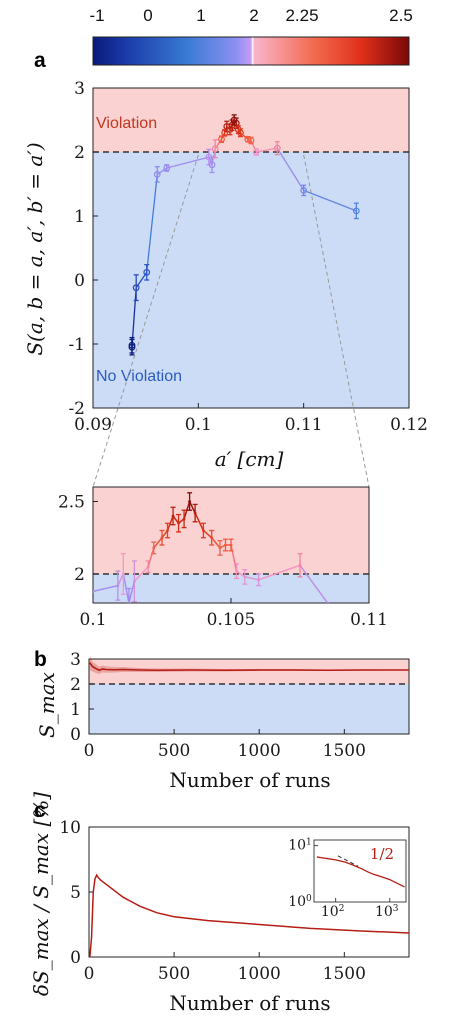 Image resolution: width=474 pixels, height=1021 pixels. I want to click on colorbar-tick-label: 1, so click(200, 15).